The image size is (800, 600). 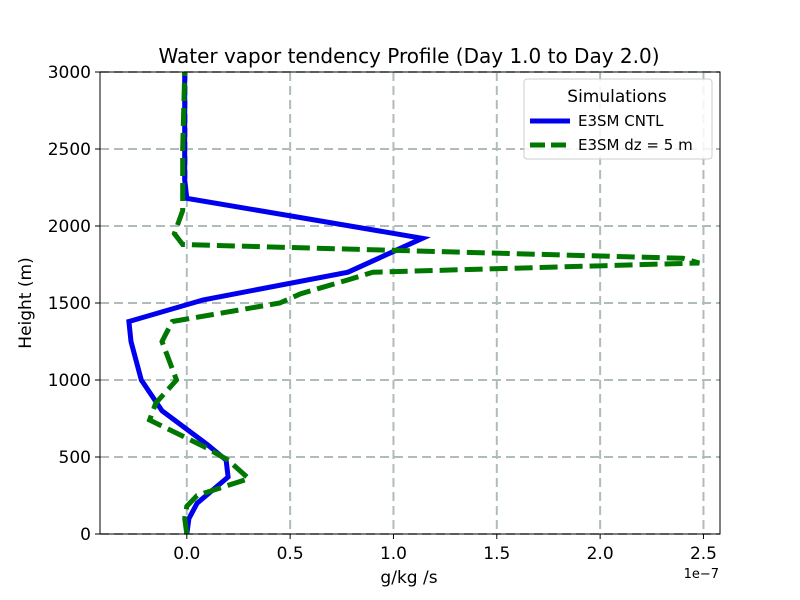 I want to click on y-tick-label: 0, so click(x=85, y=535).